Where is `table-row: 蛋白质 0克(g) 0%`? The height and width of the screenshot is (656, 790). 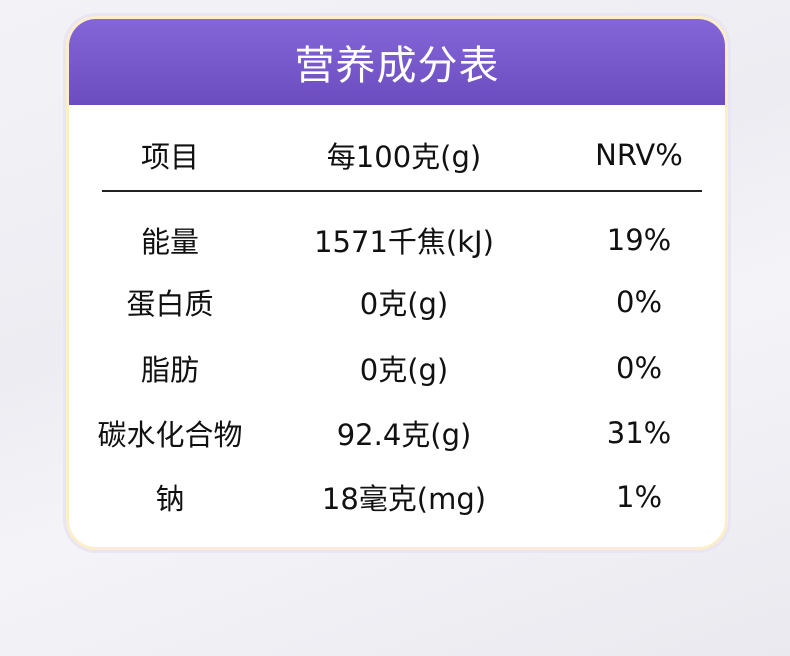
table-row: 蛋白质 0克(g) 0% is located at coordinates (397, 302).